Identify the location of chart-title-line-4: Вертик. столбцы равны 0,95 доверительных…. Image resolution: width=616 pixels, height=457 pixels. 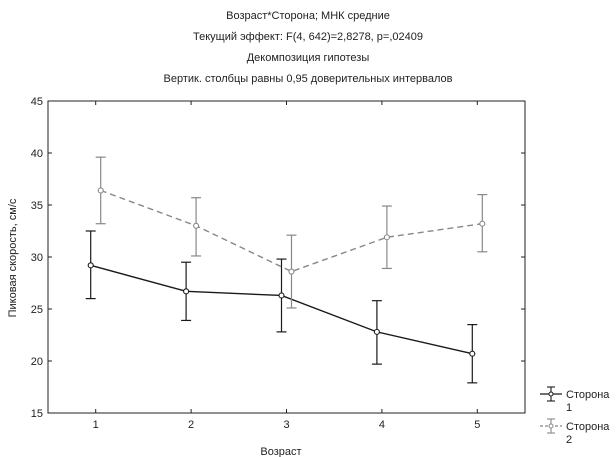
(308, 79).